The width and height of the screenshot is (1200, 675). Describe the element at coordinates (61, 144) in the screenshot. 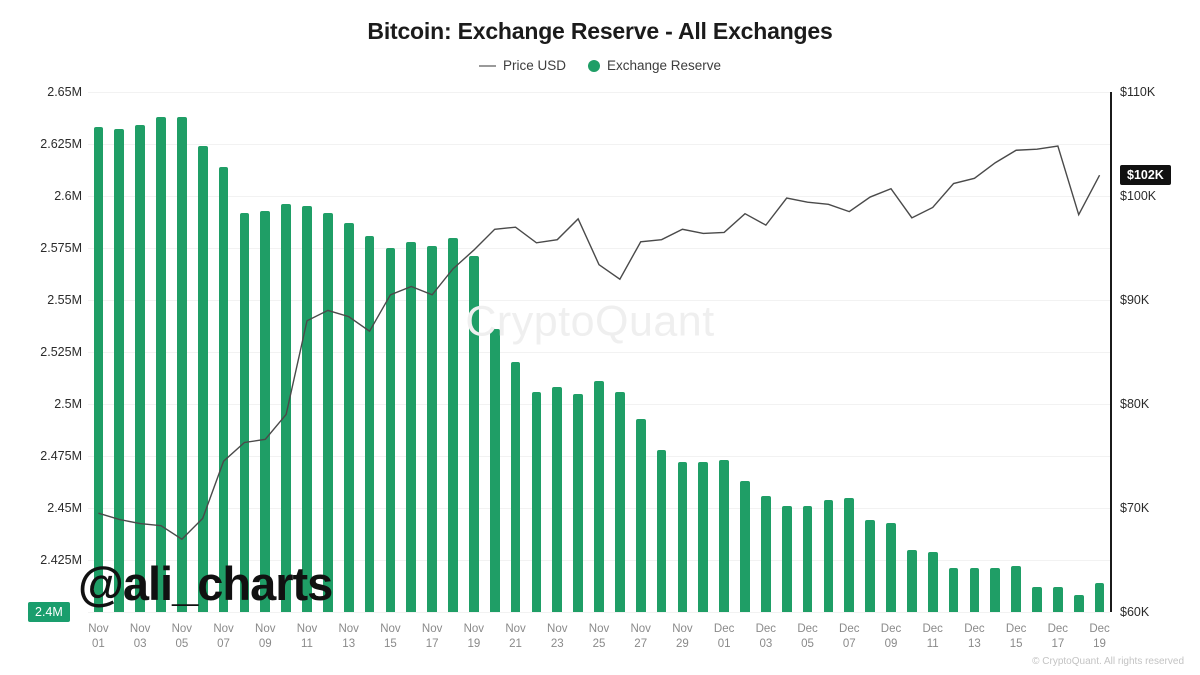

I see `y-axis-left-tick-label: 2.625M` at that location.